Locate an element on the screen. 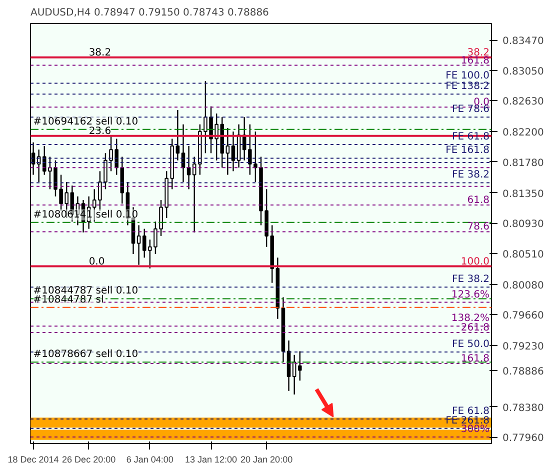  ref-line-label: FE 100.0 is located at coordinates (468, 76).